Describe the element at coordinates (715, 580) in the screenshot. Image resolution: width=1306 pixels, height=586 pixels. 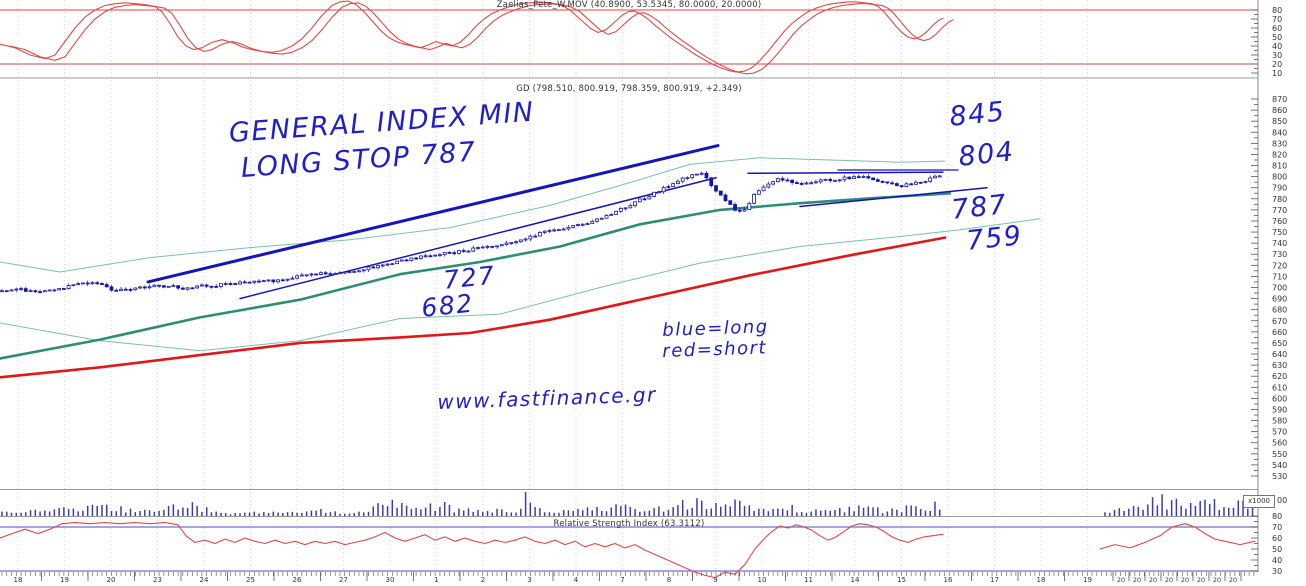
I see `x-axis-date-label: 9` at that location.